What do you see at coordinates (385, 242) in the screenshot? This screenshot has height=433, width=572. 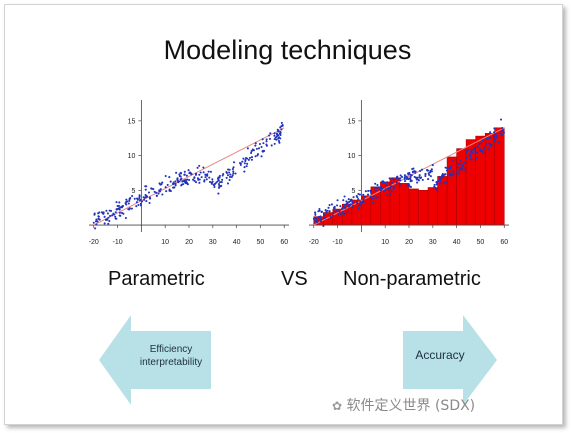 I see `x-tick-label: 10` at bounding box center [385, 242].